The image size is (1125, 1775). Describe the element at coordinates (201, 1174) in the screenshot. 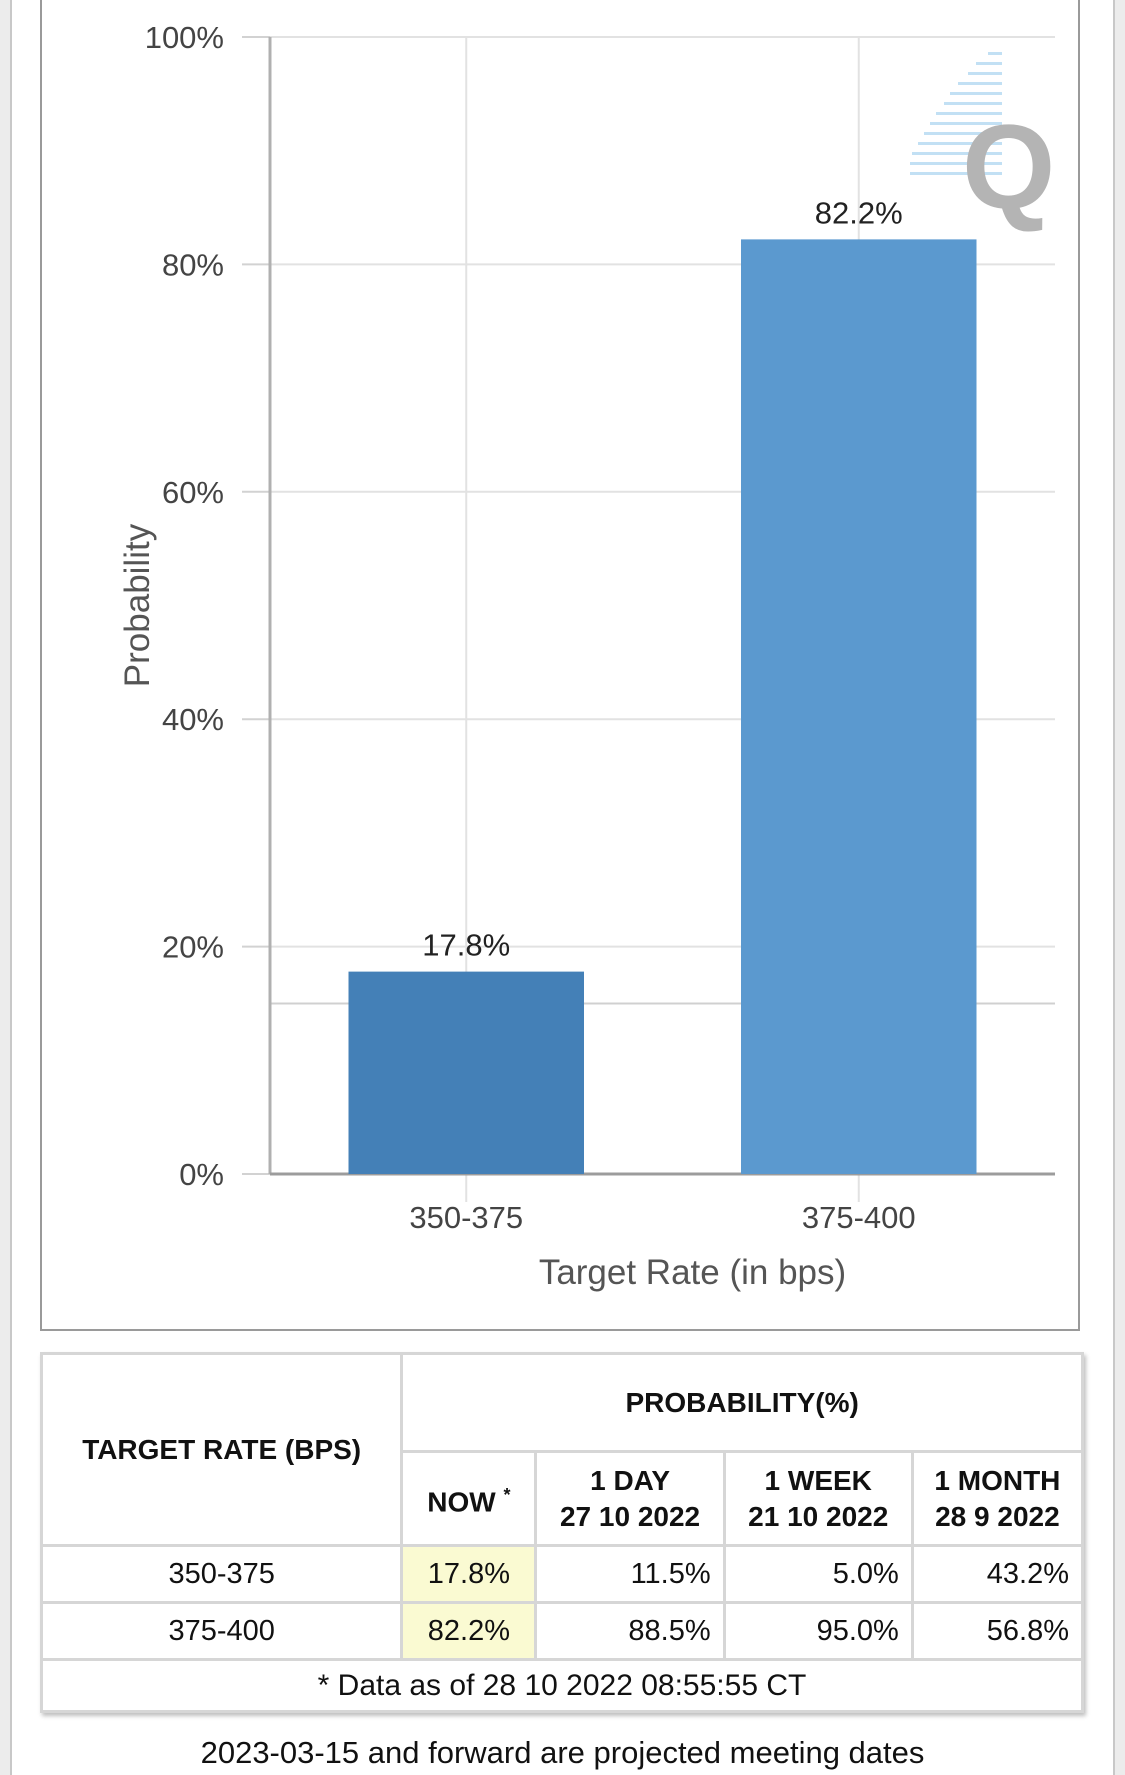

I see `y-tick-label: 0%` at that location.